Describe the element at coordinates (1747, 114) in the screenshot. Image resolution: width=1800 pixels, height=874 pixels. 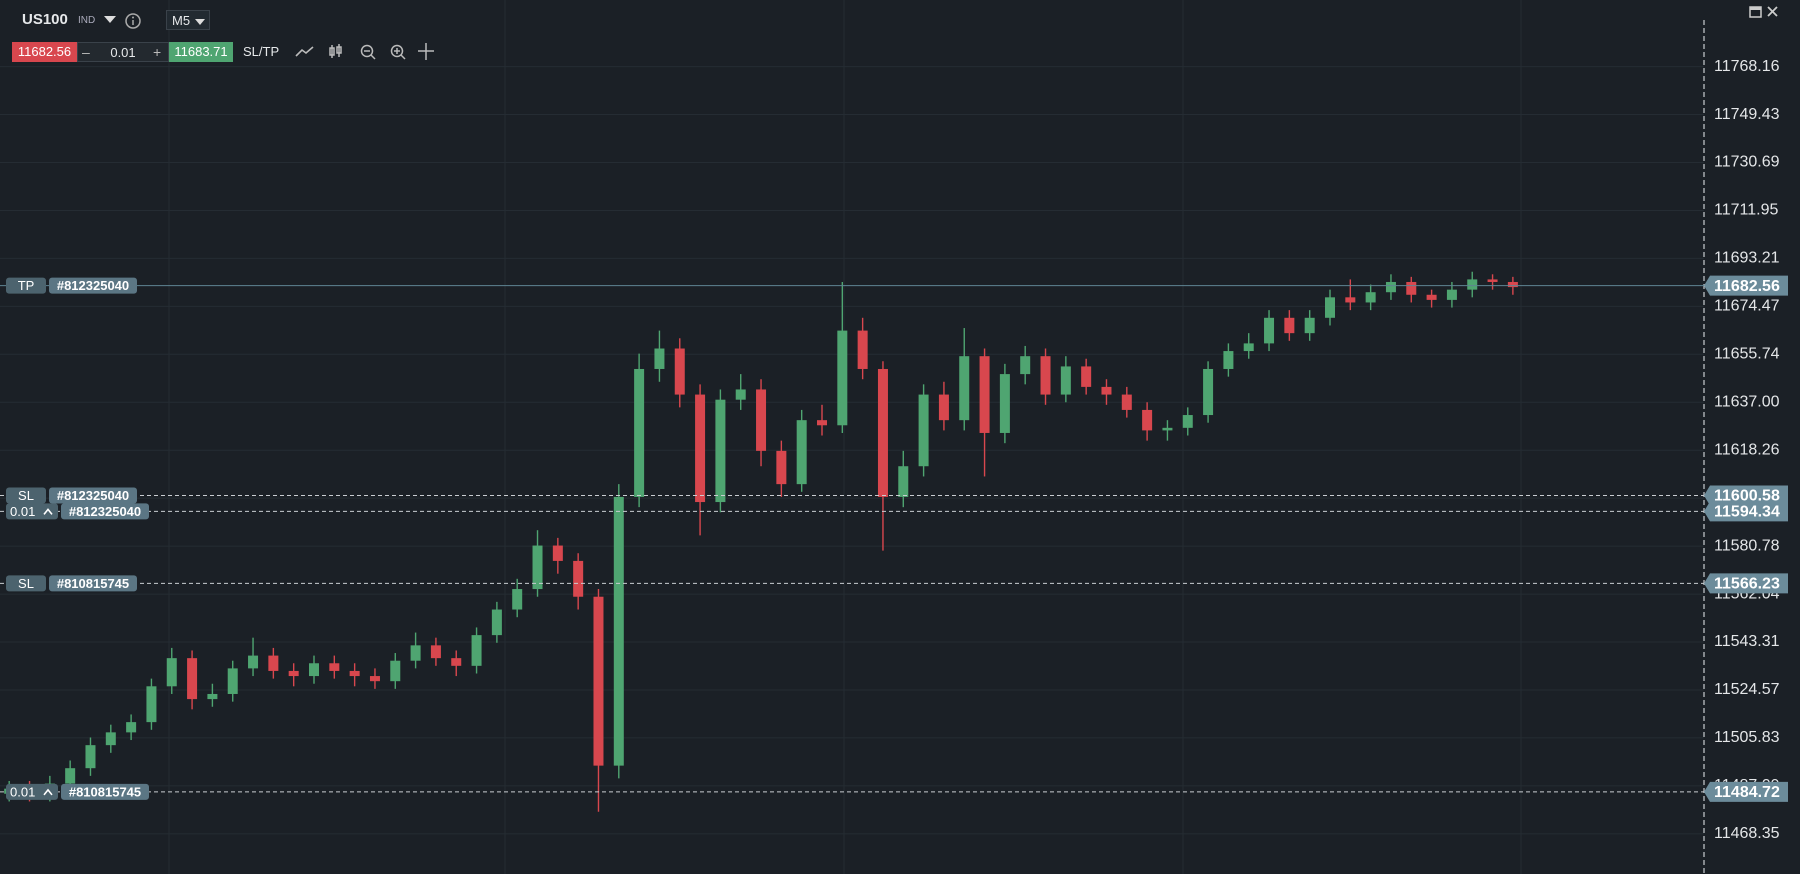
I see `y-tick-label: 11749.43` at that location.